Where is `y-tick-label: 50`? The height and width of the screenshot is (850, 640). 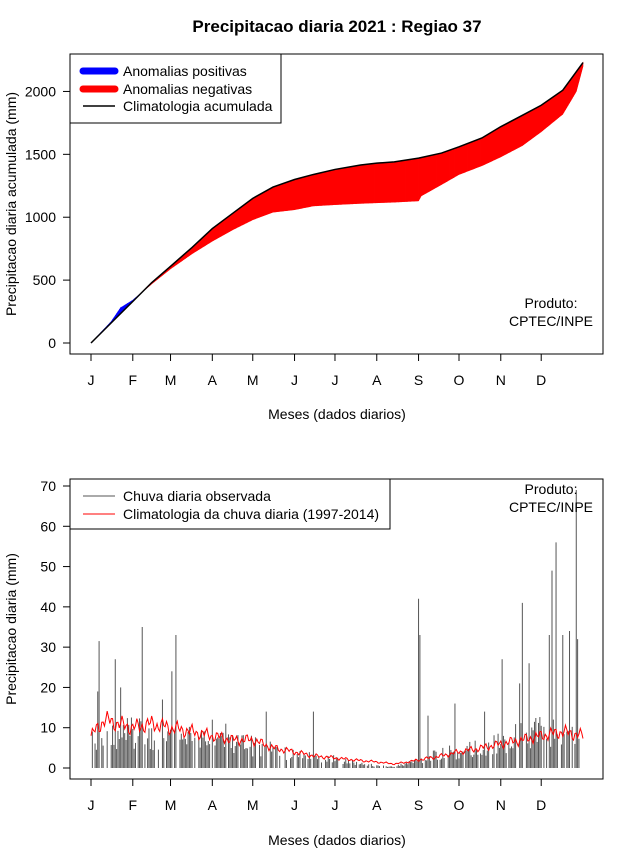
y-tick-label: 50 is located at coordinates (48, 567).